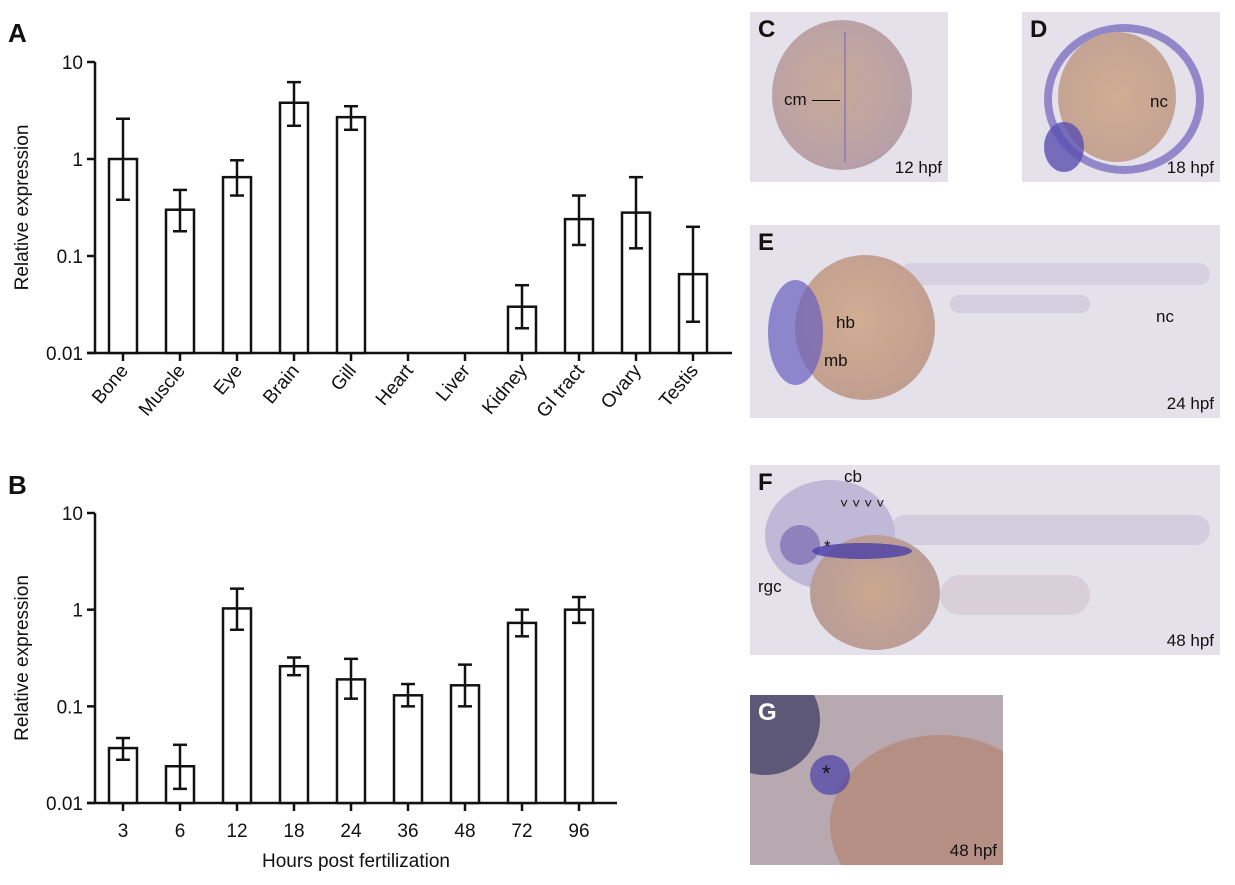  I want to click on stage-label-g: 48 hpf, so click(973, 850).